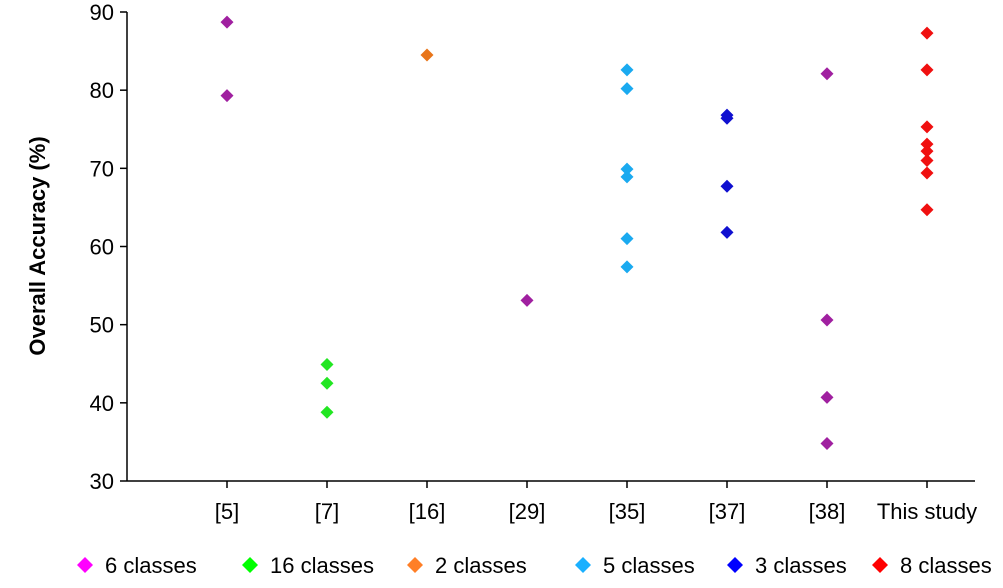  What do you see at coordinates (102, 247) in the screenshot?
I see `y-tick-label: 60` at bounding box center [102, 247].